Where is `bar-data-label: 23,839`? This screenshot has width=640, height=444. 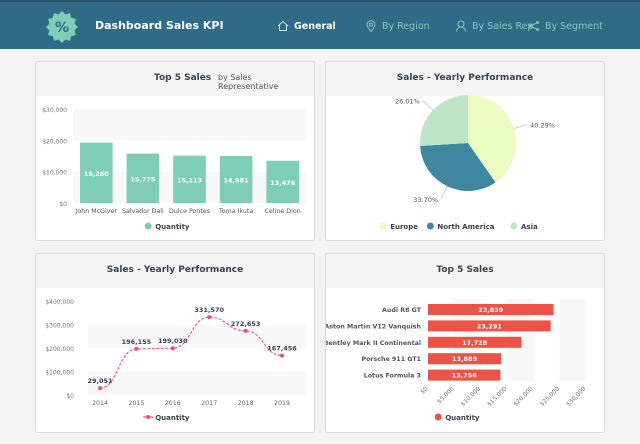
bar-data-label: 23,839 is located at coordinates (491, 310).